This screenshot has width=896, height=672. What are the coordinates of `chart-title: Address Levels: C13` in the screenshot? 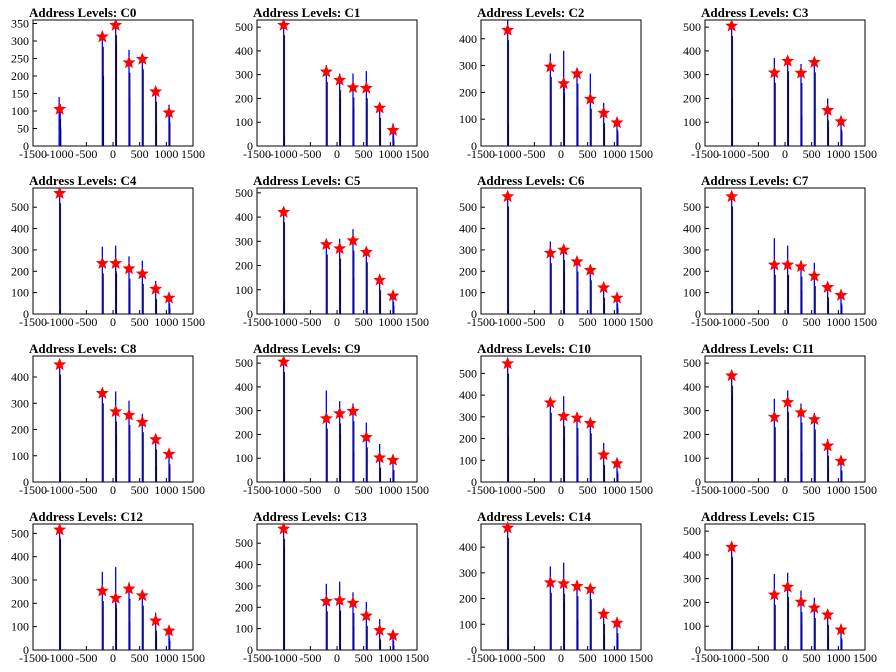 It's located at (310, 516).